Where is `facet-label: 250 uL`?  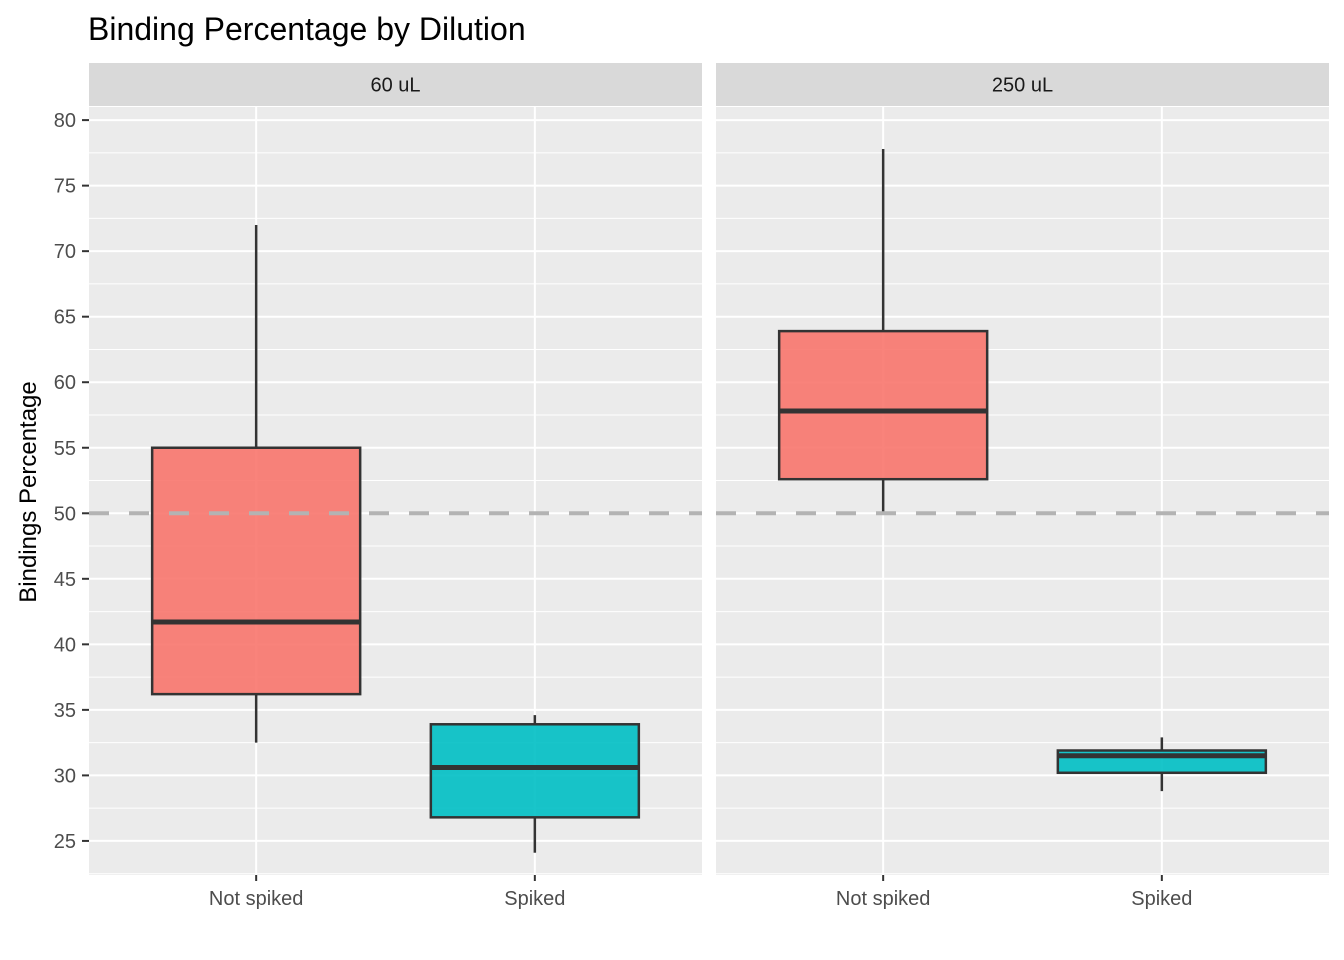
facet-label: 250 uL is located at coordinates (1022, 86).